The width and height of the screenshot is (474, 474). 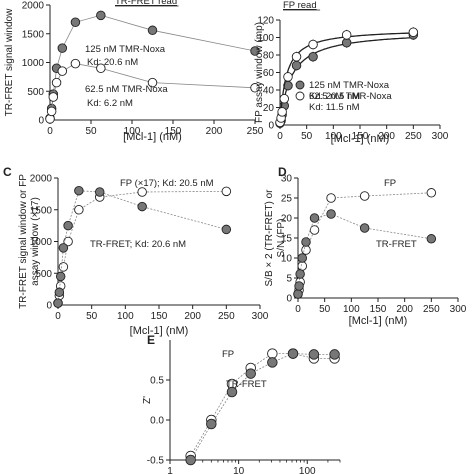 What do you see at coordinates (349, 85) in the screenshot?
I see `legend-label: 125 nM TMR-Noxa` at bounding box center [349, 85].